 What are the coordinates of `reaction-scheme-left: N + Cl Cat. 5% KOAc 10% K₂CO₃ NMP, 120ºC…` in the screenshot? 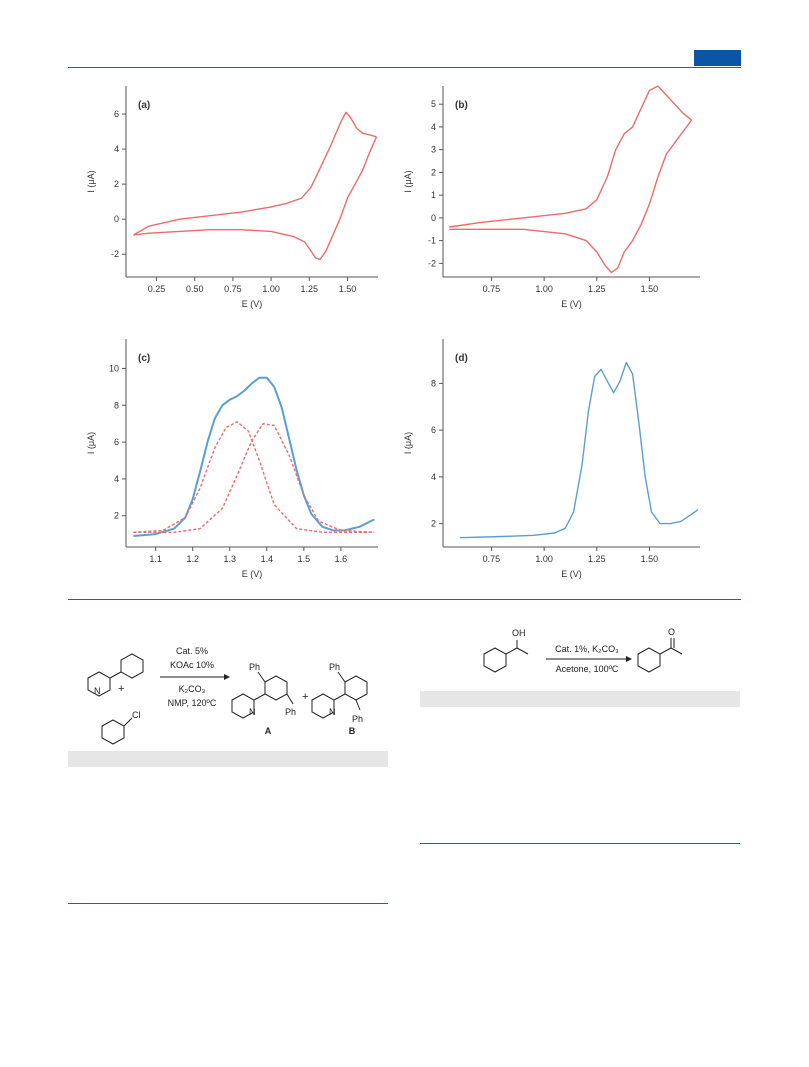 It's located at (227, 695).